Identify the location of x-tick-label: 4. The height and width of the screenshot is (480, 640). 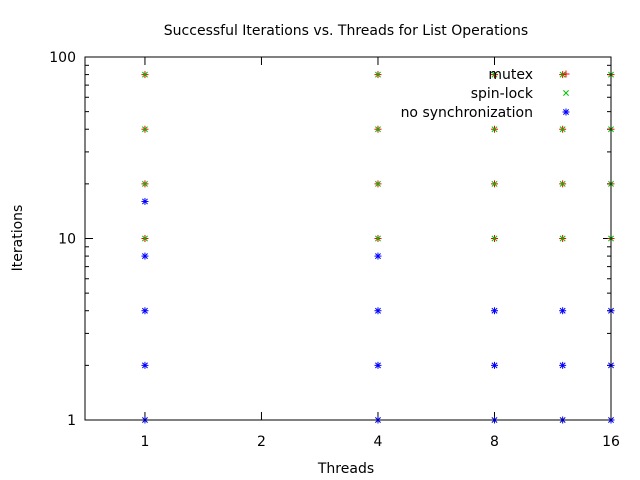
(378, 442).